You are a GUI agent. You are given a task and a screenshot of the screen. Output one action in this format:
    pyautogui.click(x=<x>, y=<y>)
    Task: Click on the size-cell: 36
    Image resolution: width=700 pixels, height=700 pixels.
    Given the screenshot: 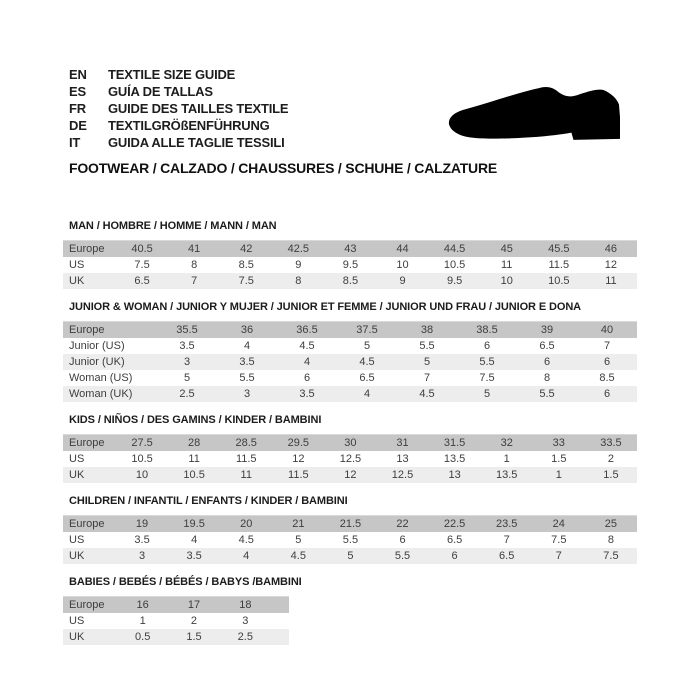 What is the action you would take?
    pyautogui.click(x=247, y=330)
    